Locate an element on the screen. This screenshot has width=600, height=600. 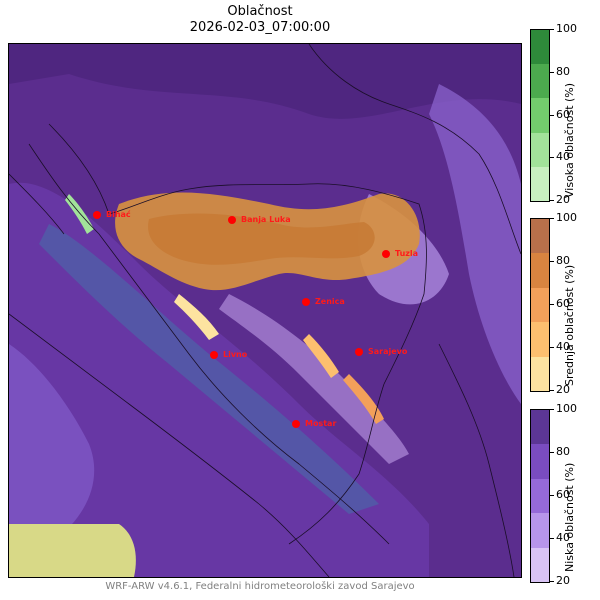
map-title: Oblačnost is located at coordinates (260, 11).